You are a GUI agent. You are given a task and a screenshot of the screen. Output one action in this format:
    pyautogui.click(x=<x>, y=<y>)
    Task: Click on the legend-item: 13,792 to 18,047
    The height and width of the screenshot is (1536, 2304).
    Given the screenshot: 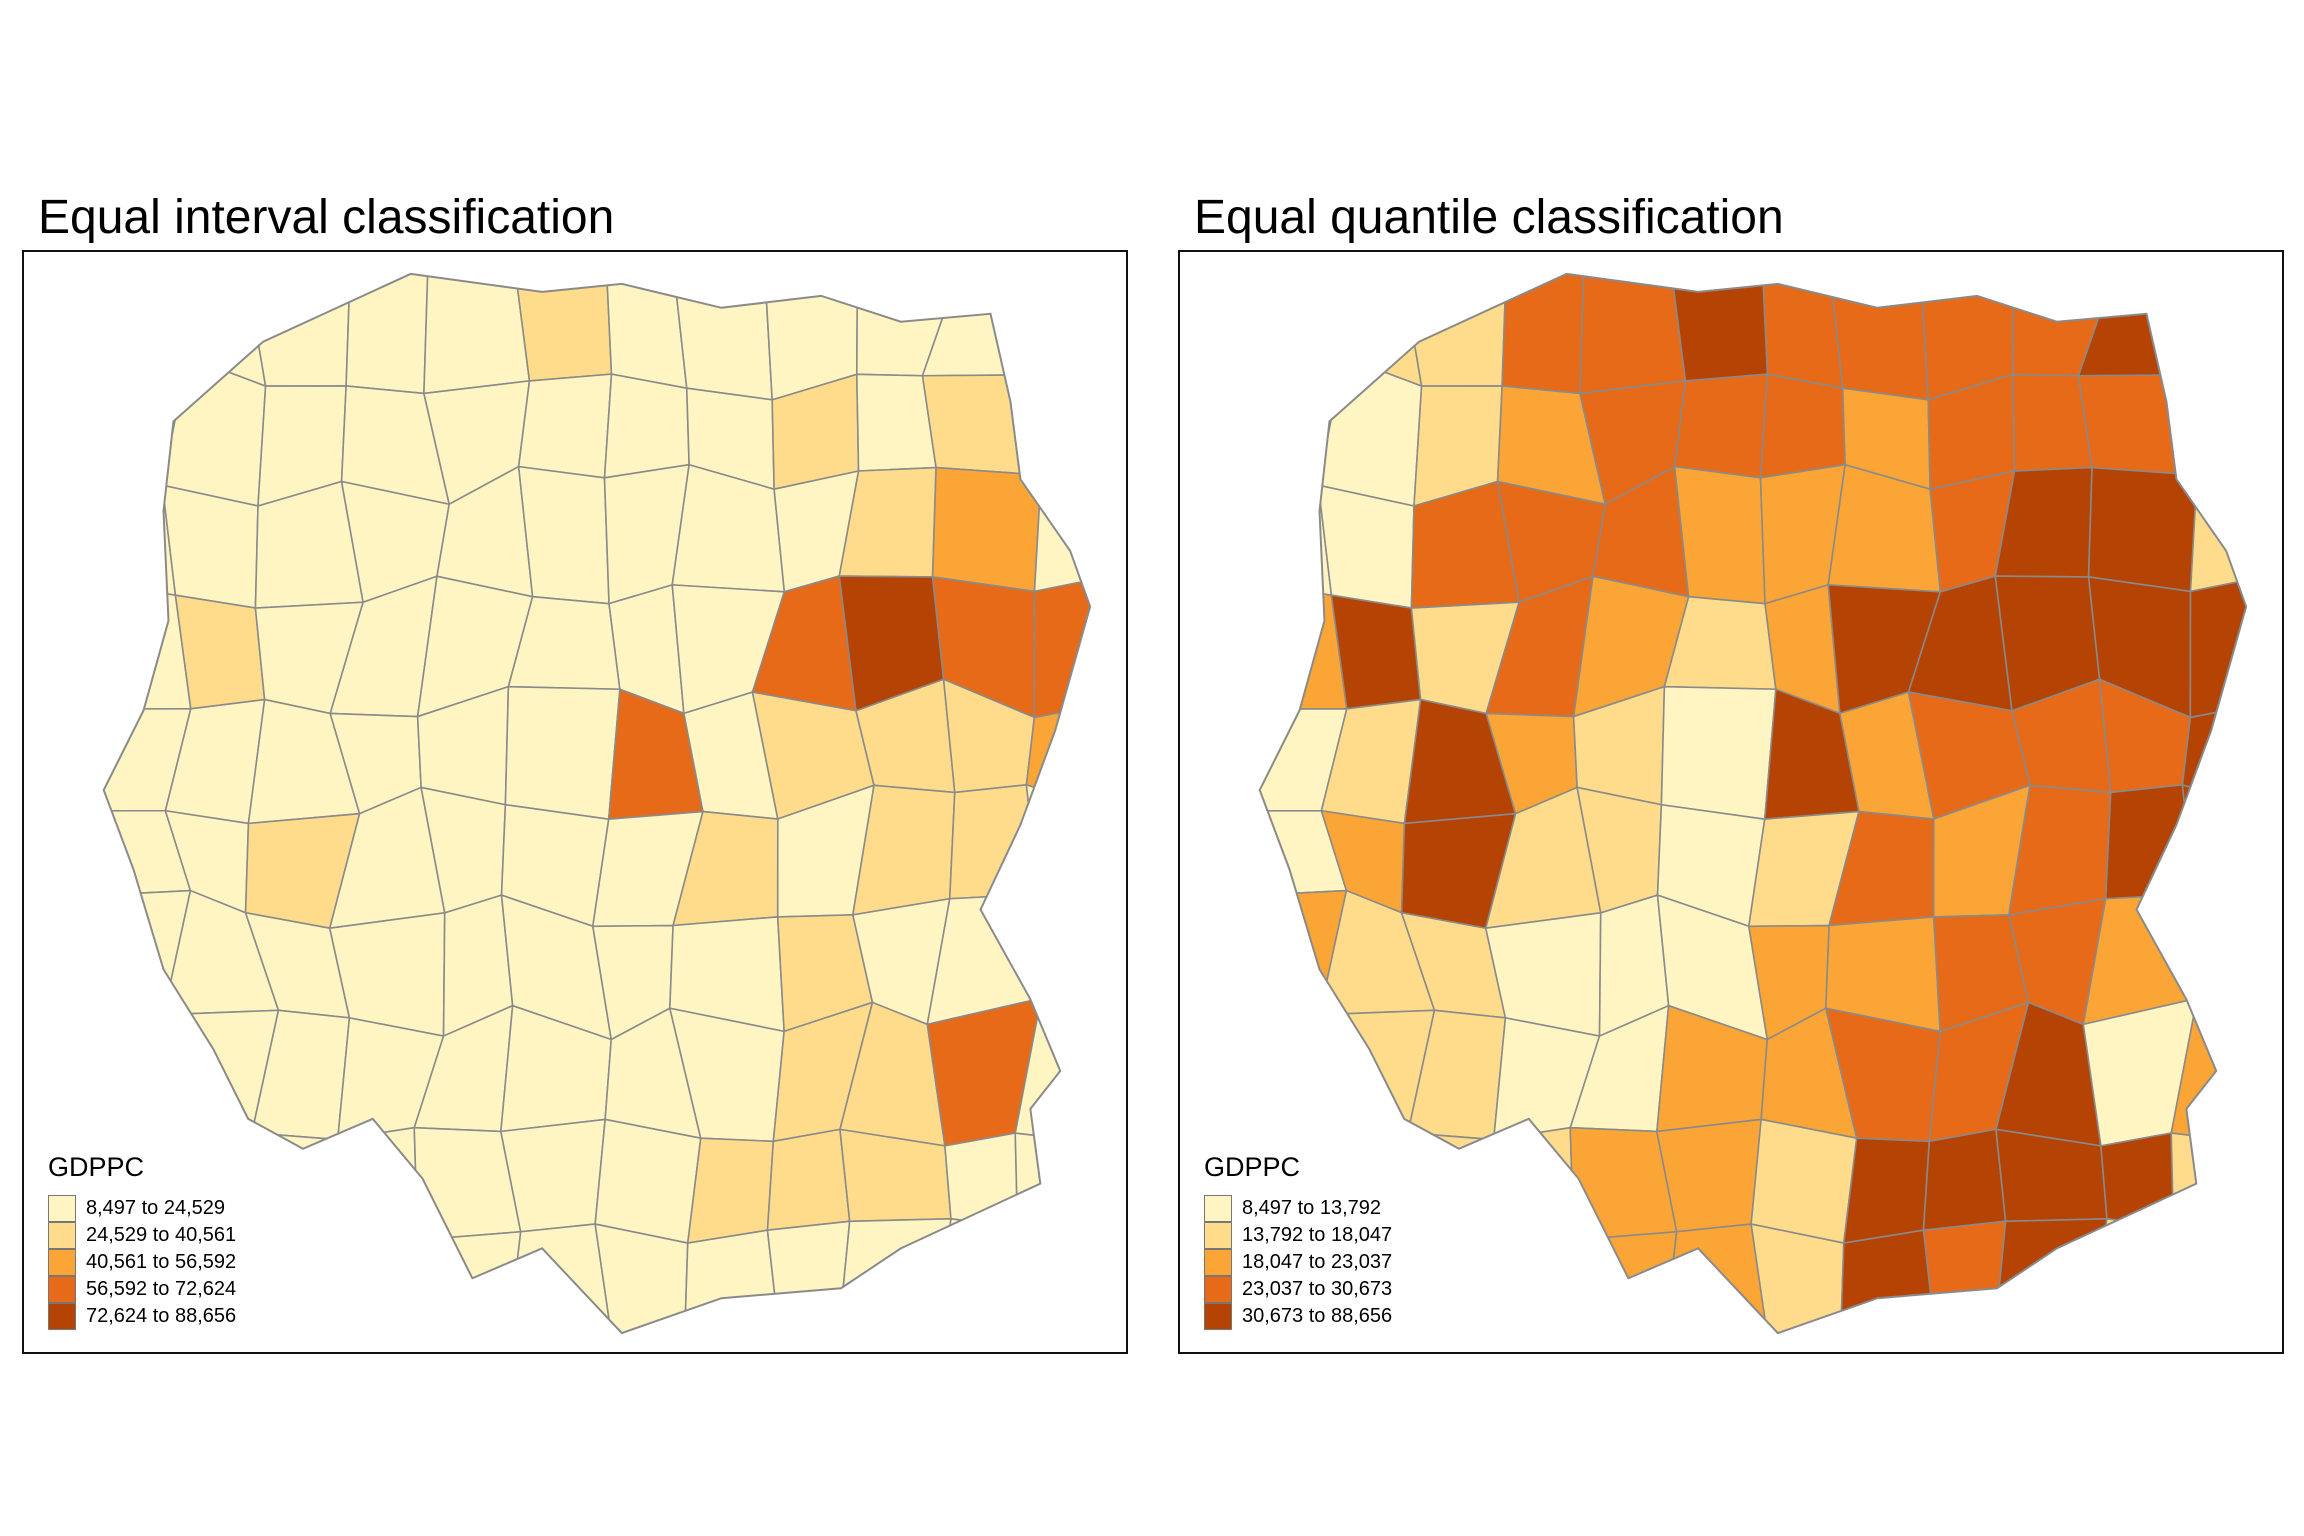 What is the action you would take?
    pyautogui.click(x=1298, y=1235)
    